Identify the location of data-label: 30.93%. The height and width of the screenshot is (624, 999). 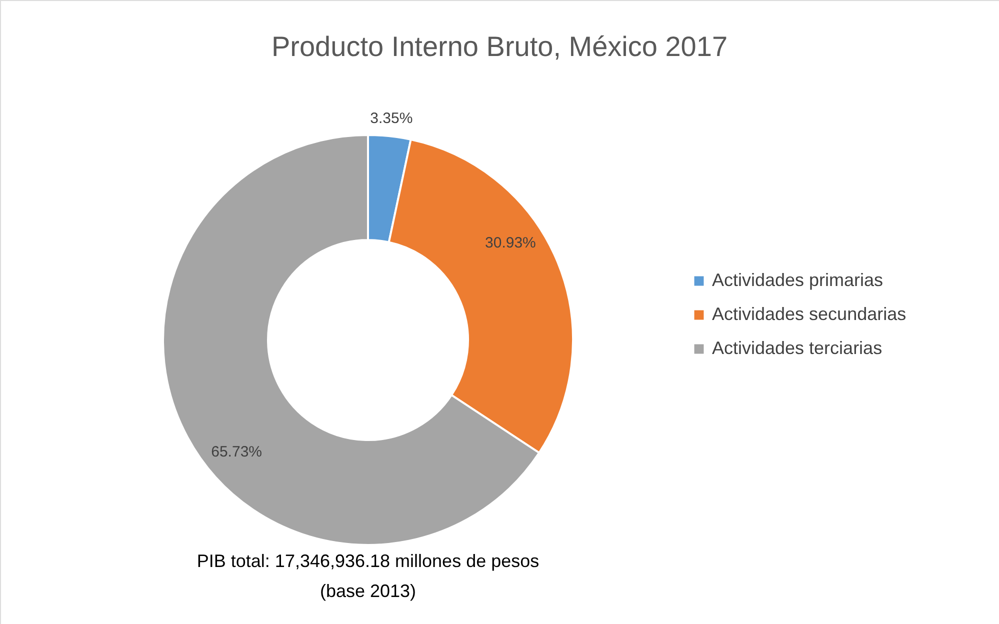
(510, 243).